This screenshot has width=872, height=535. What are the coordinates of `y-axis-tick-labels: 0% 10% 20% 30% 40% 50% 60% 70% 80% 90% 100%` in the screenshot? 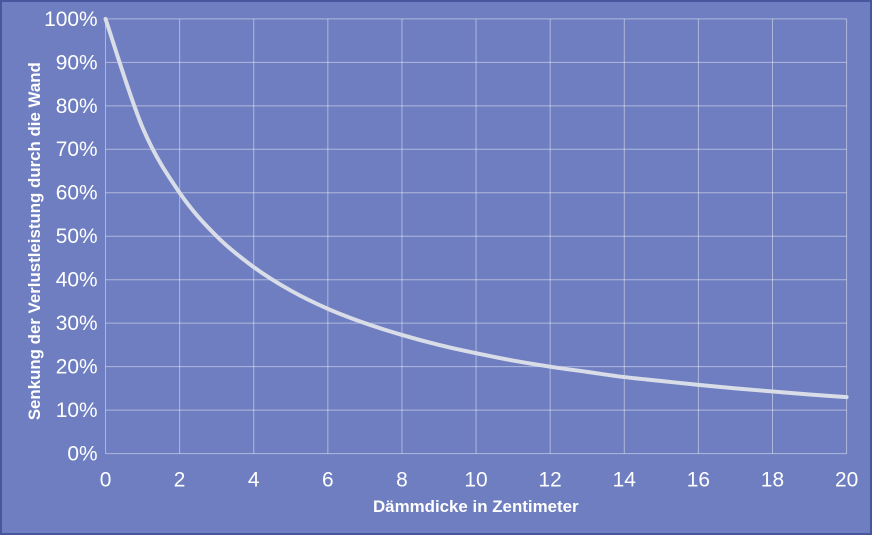 It's located at (70, 237).